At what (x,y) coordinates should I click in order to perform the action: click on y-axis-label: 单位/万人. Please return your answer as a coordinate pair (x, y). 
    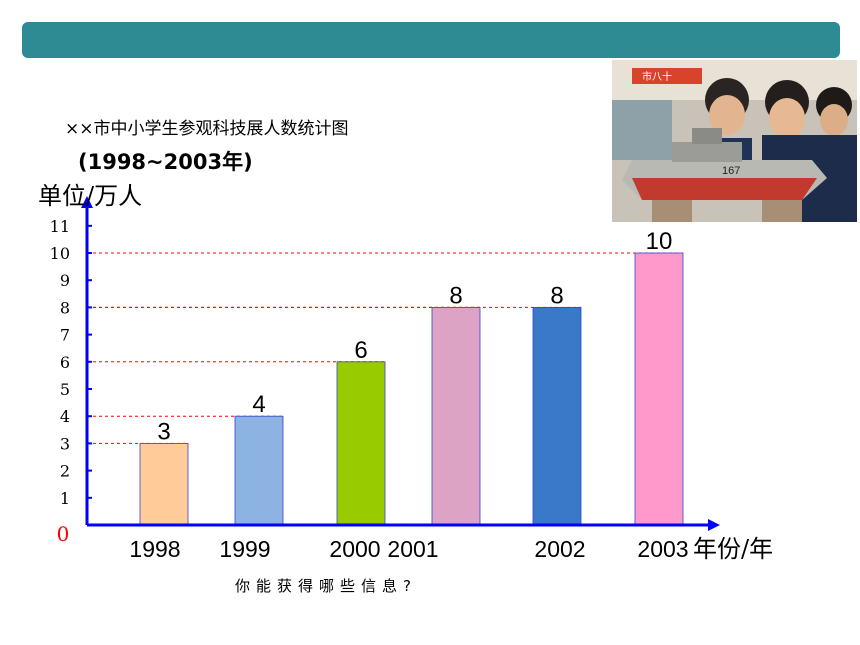
    Looking at the image, I should click on (90, 196).